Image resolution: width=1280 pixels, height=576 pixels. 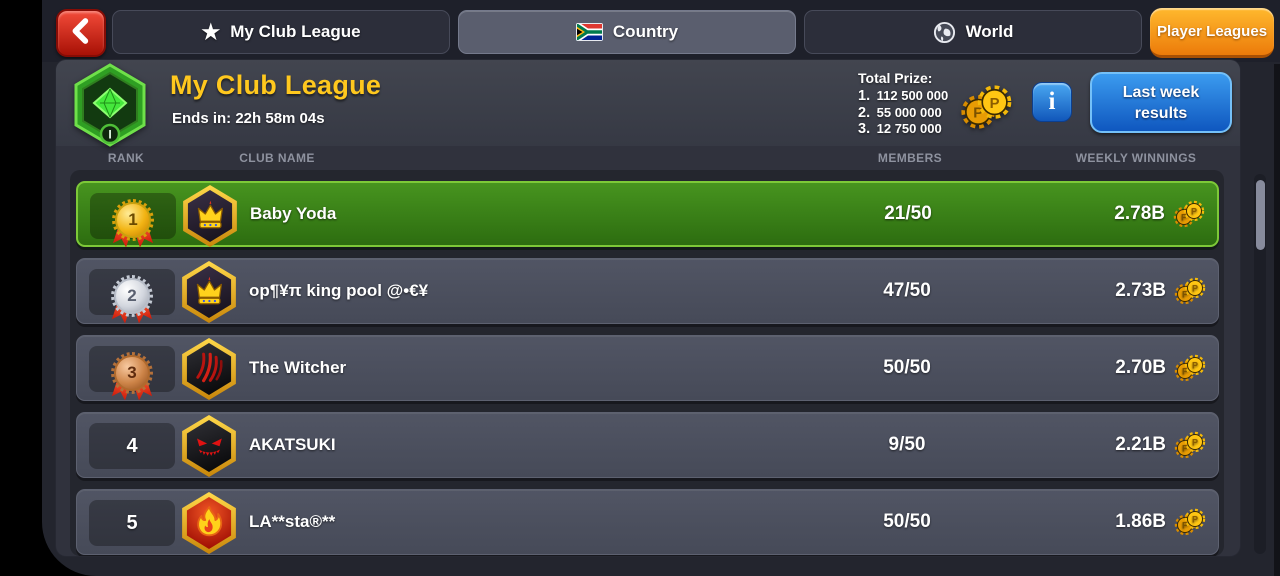 What do you see at coordinates (903, 96) in the screenshot?
I see `prize-line-1: 1. 112 500 000` at bounding box center [903, 96].